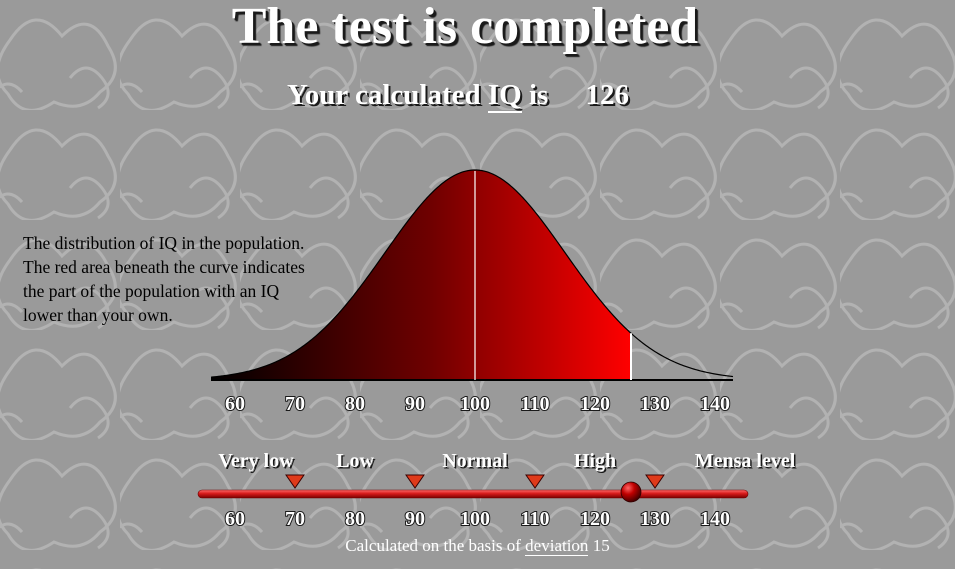 This screenshot has width=955, height=569. Describe the element at coordinates (538, 95) in the screenshot. I see `result-is: is` at that location.